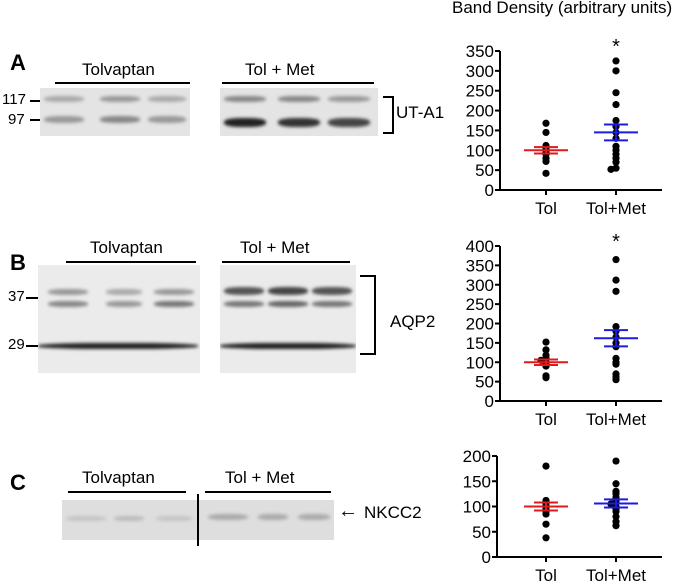  What do you see at coordinates (480, 246) in the screenshot?
I see `y-tick-label: 400` at bounding box center [480, 246].